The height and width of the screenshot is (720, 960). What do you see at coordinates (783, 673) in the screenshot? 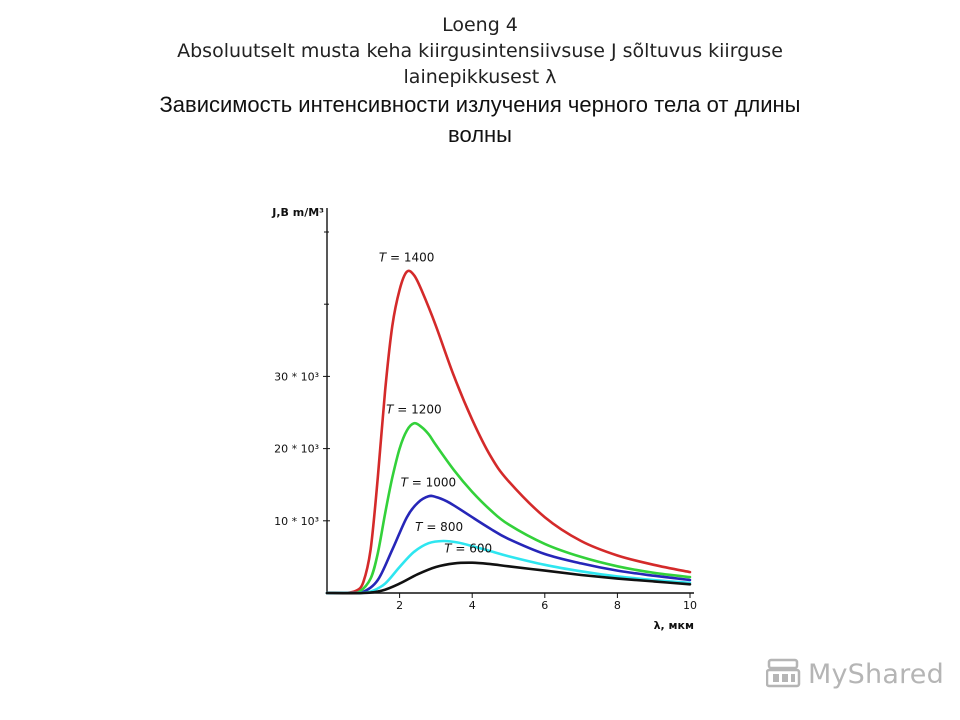
I see `watermark-logo-icon` at bounding box center [783, 673].